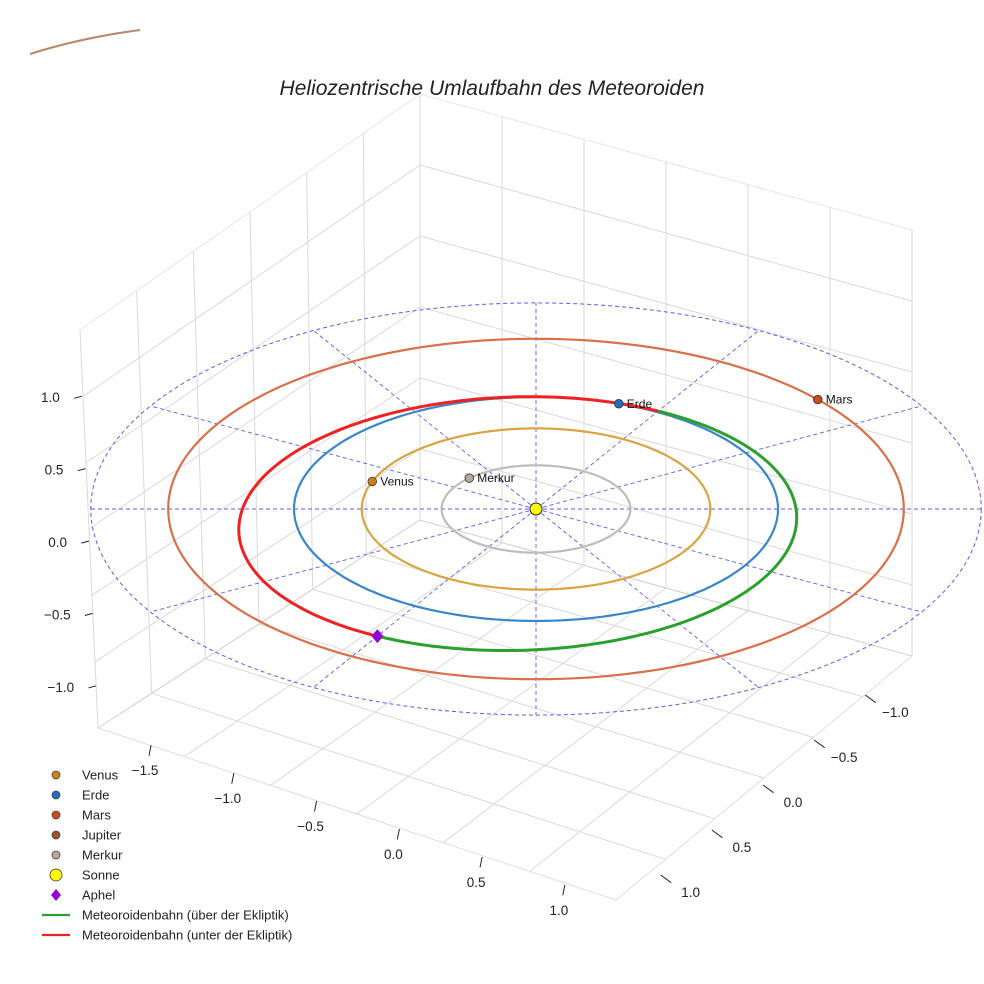  Describe the element at coordinates (559, 910) in the screenshot. I see `x-axis-tick-label: 1.0` at that location.